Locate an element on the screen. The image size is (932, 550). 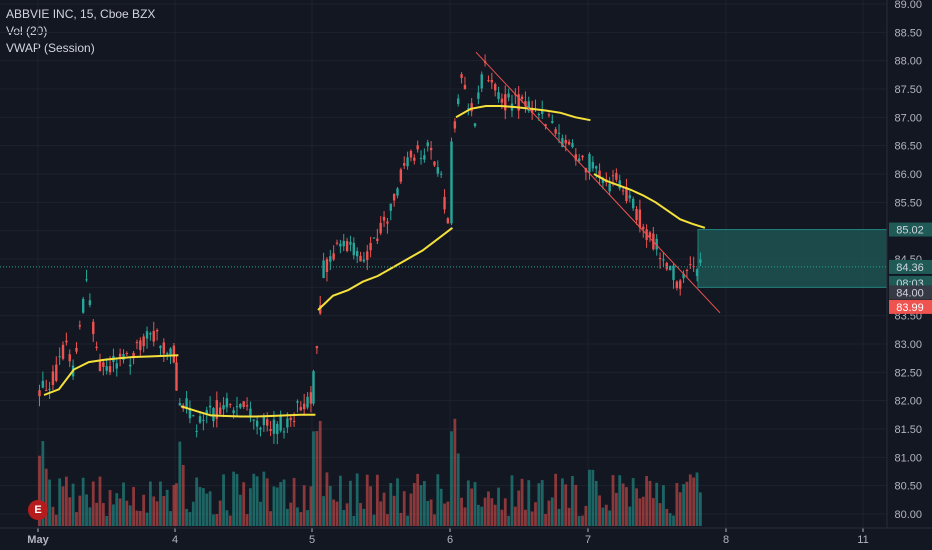
price-line-label: 84.36 is located at coordinates (910, 268).